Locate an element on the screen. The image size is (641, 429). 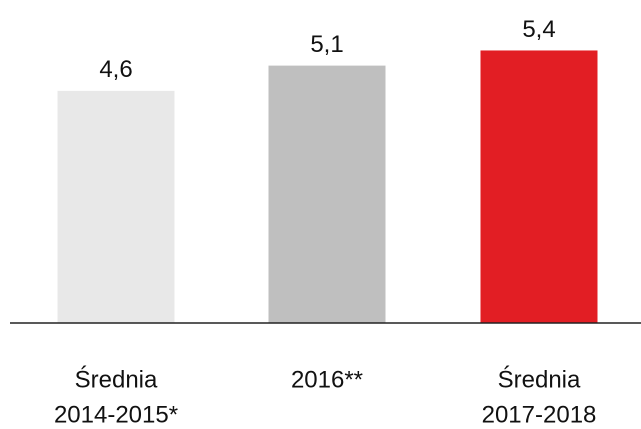
value-label: 4,6 is located at coordinates (115, 69).